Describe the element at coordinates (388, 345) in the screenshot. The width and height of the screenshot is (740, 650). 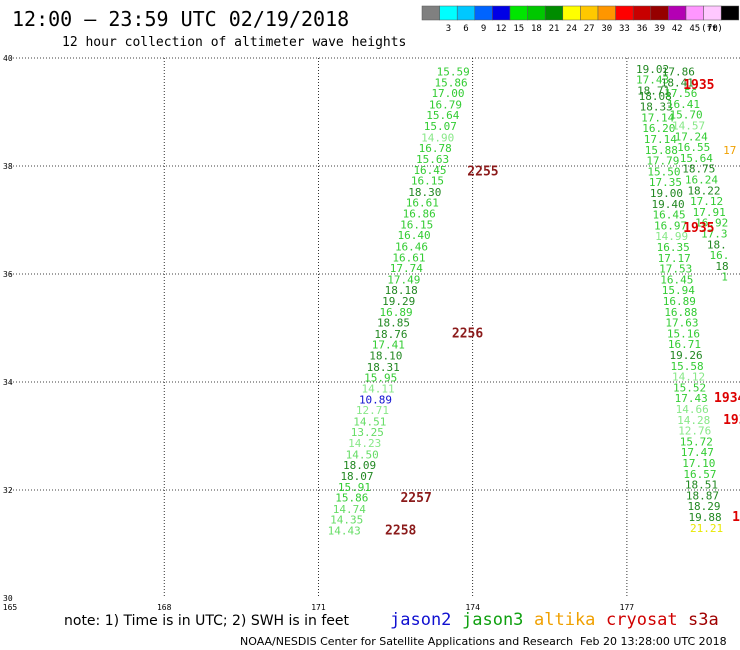
I see `wave-height-label: 17.41` at that location.